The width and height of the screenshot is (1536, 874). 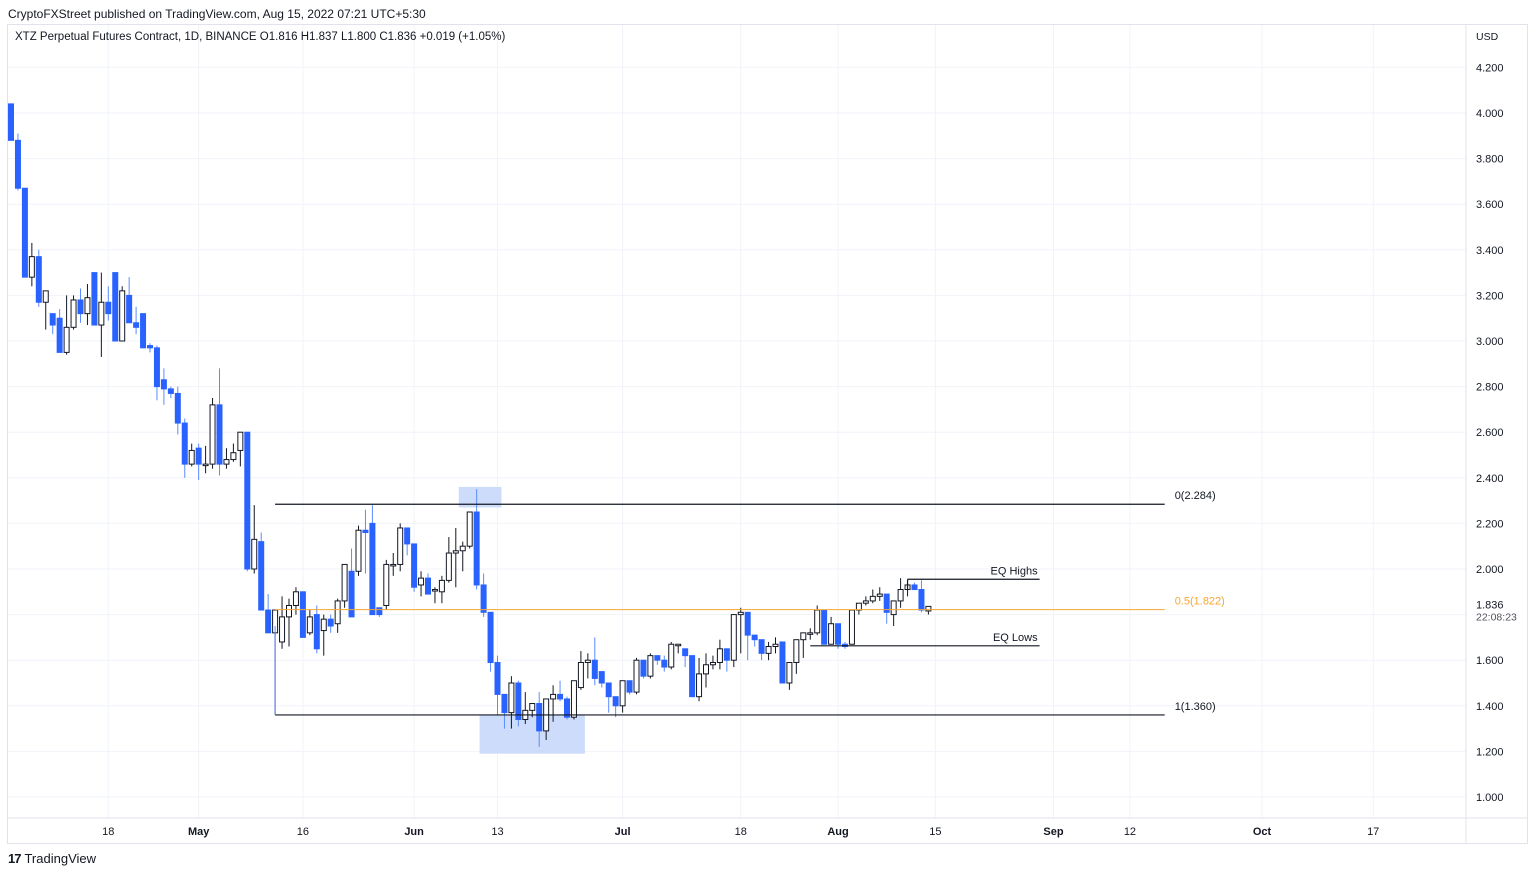 What do you see at coordinates (1490, 570) in the screenshot?
I see `price-axis-tick: 2.000` at bounding box center [1490, 570].